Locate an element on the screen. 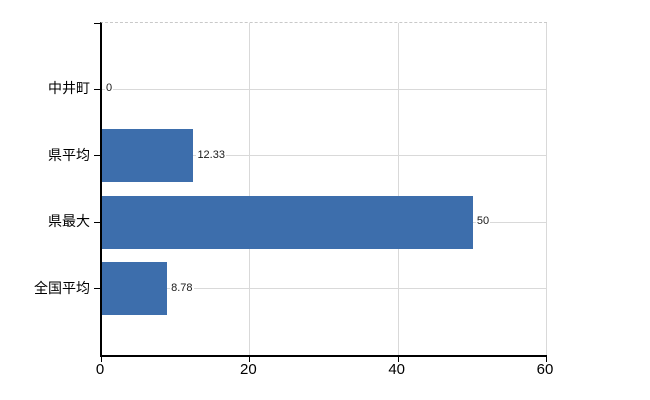 This screenshot has height=400, width=650. x-tick-label: 60 is located at coordinates (545, 369).